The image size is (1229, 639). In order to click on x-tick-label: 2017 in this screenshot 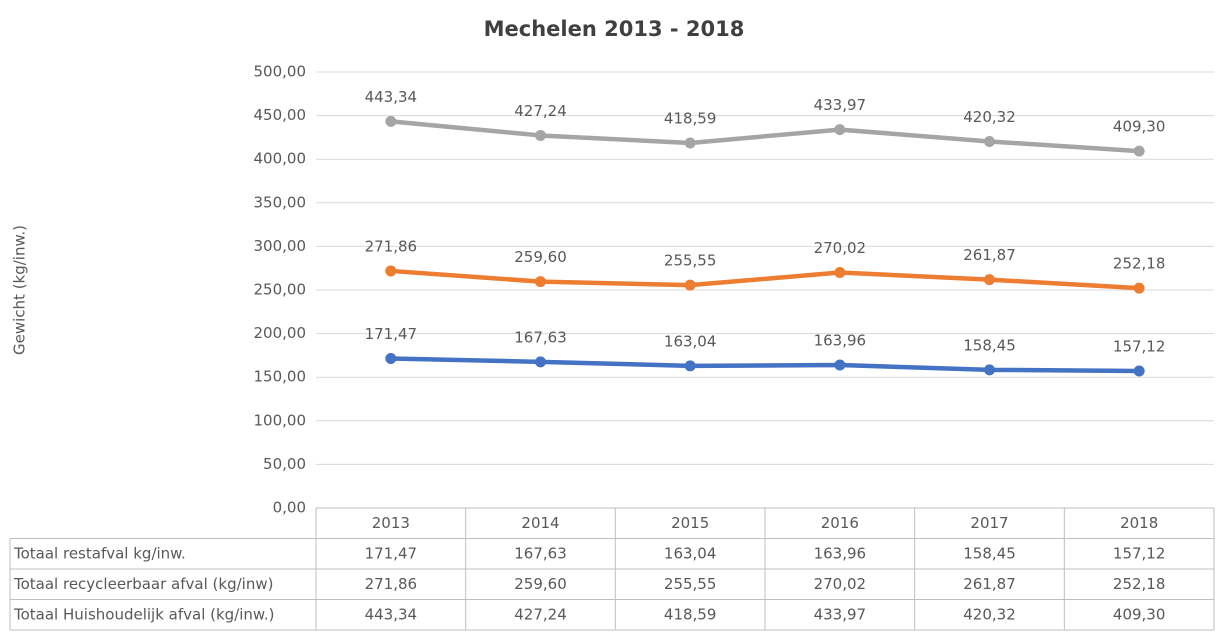, I will do `click(989, 523)`.